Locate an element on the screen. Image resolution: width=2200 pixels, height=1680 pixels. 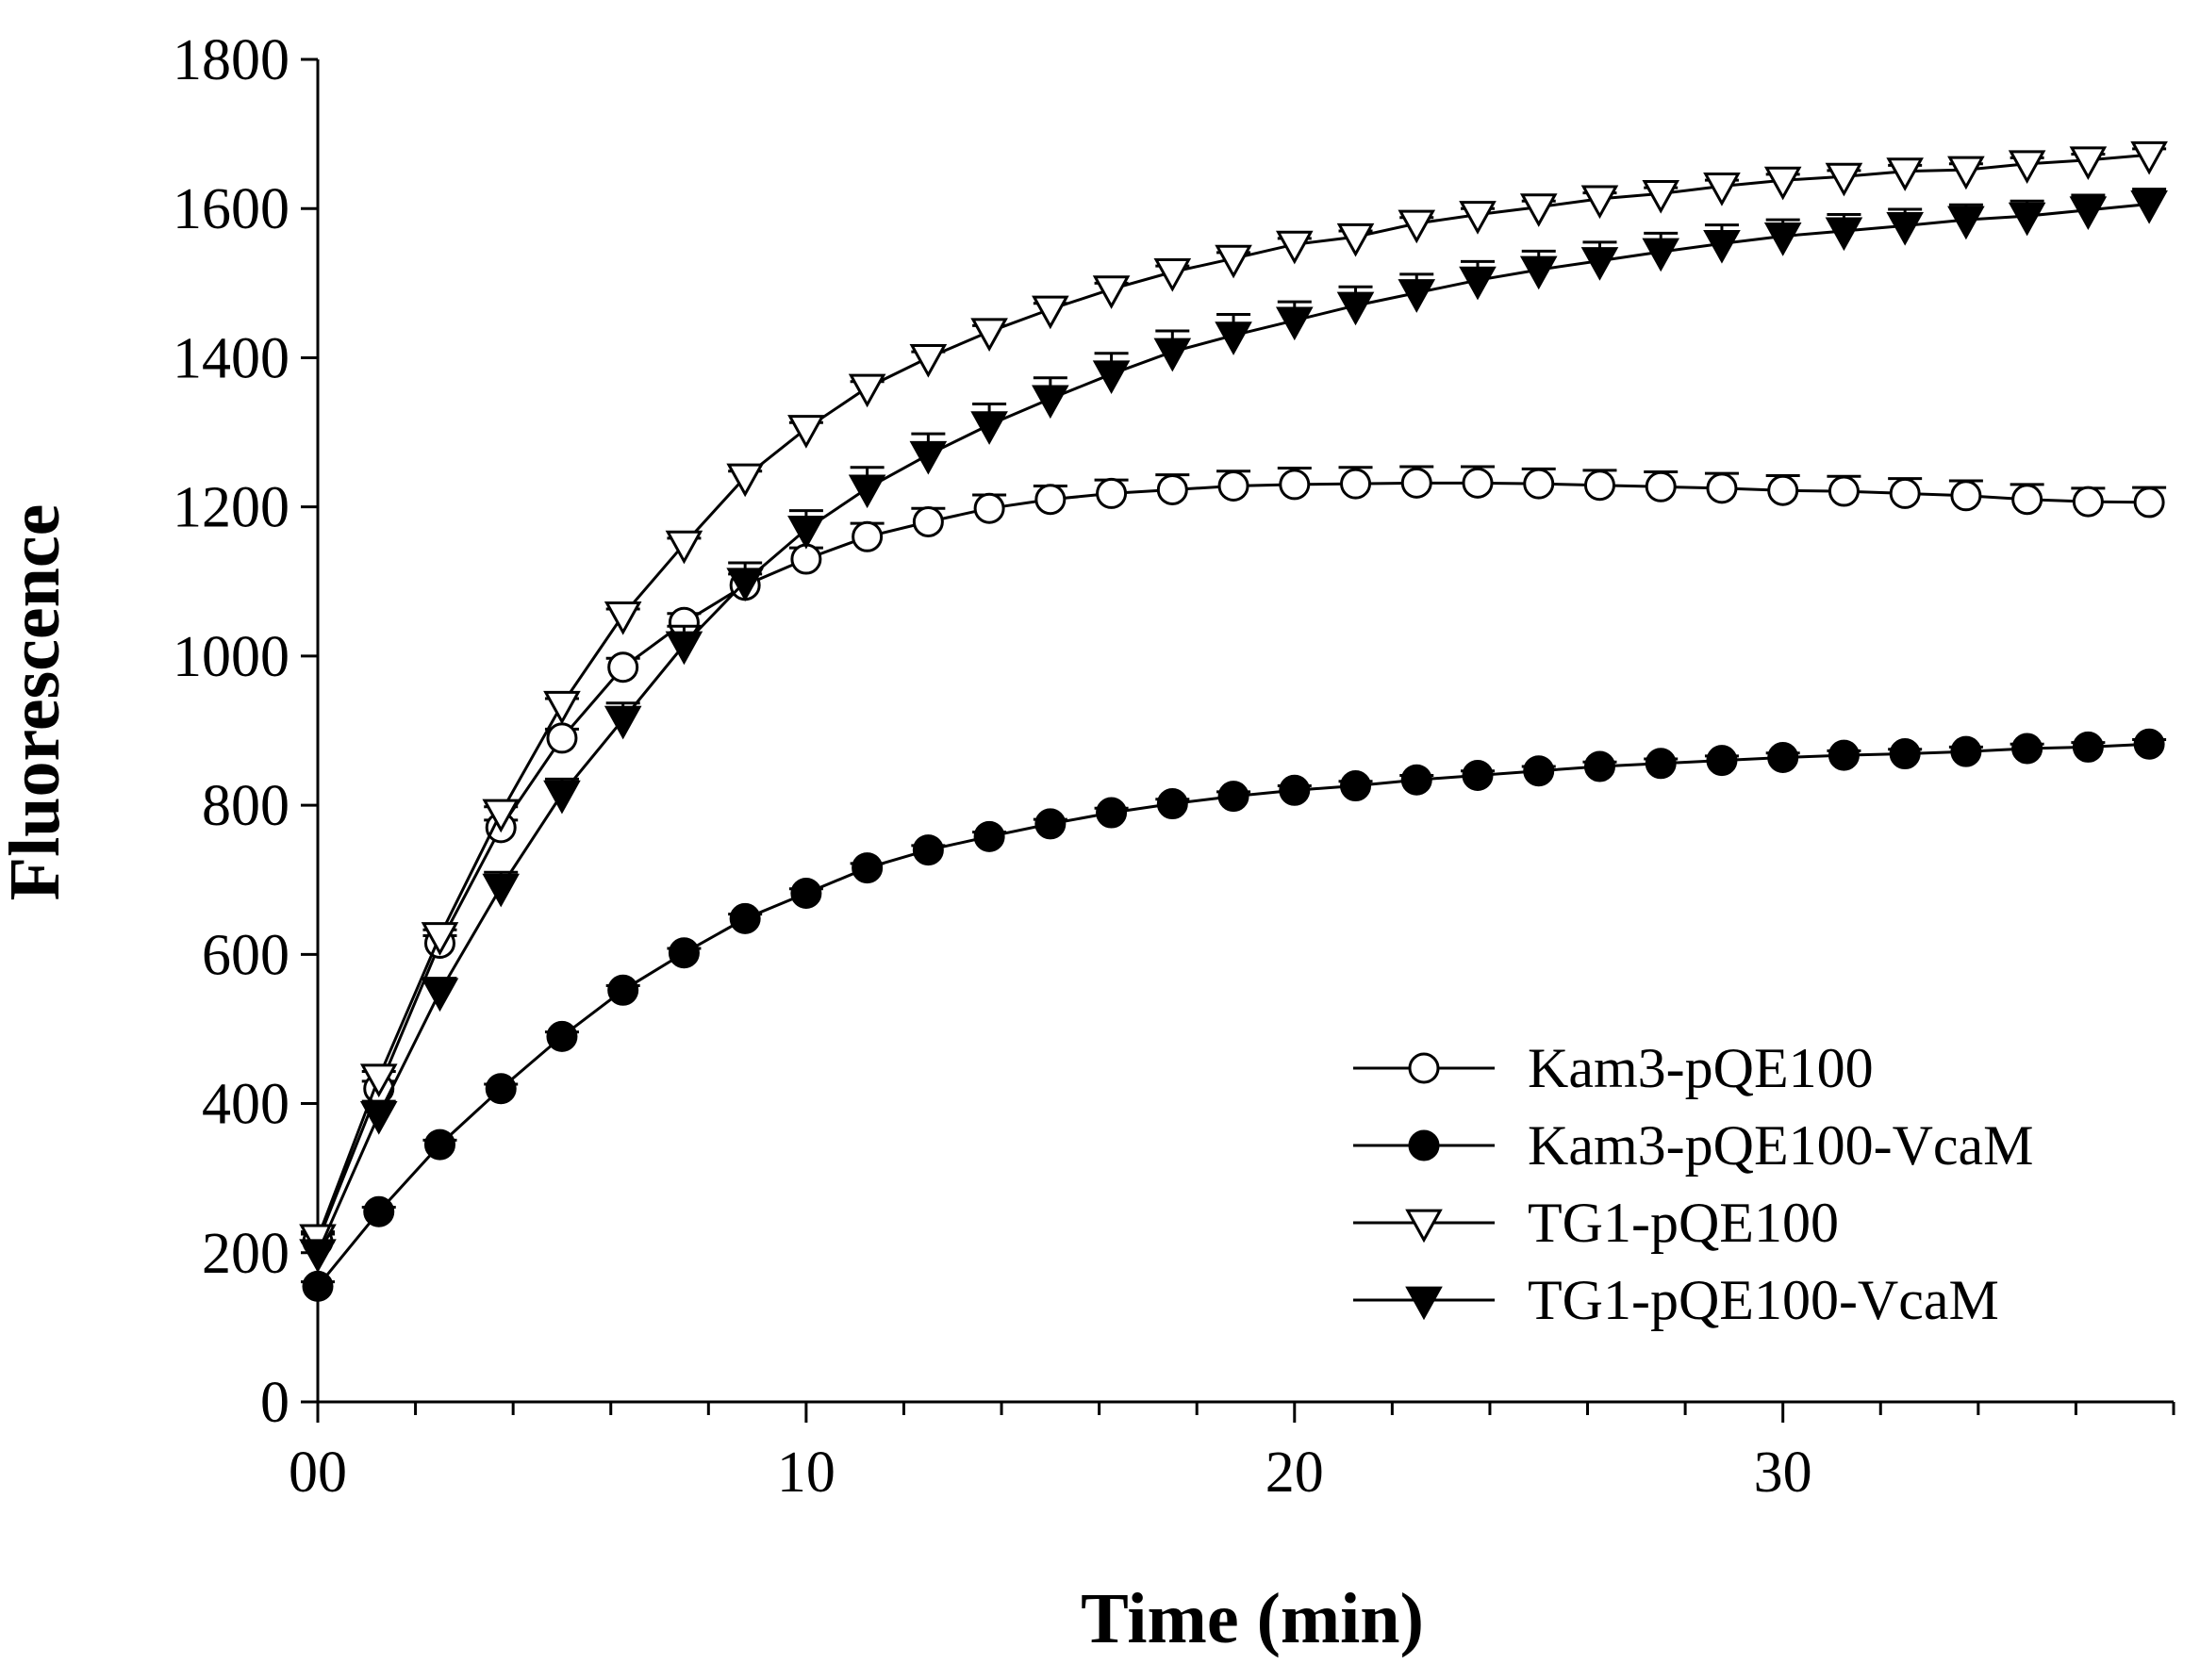
legend-entry: TG1-pQE100-VcaM is located at coordinates (1676, 1300).